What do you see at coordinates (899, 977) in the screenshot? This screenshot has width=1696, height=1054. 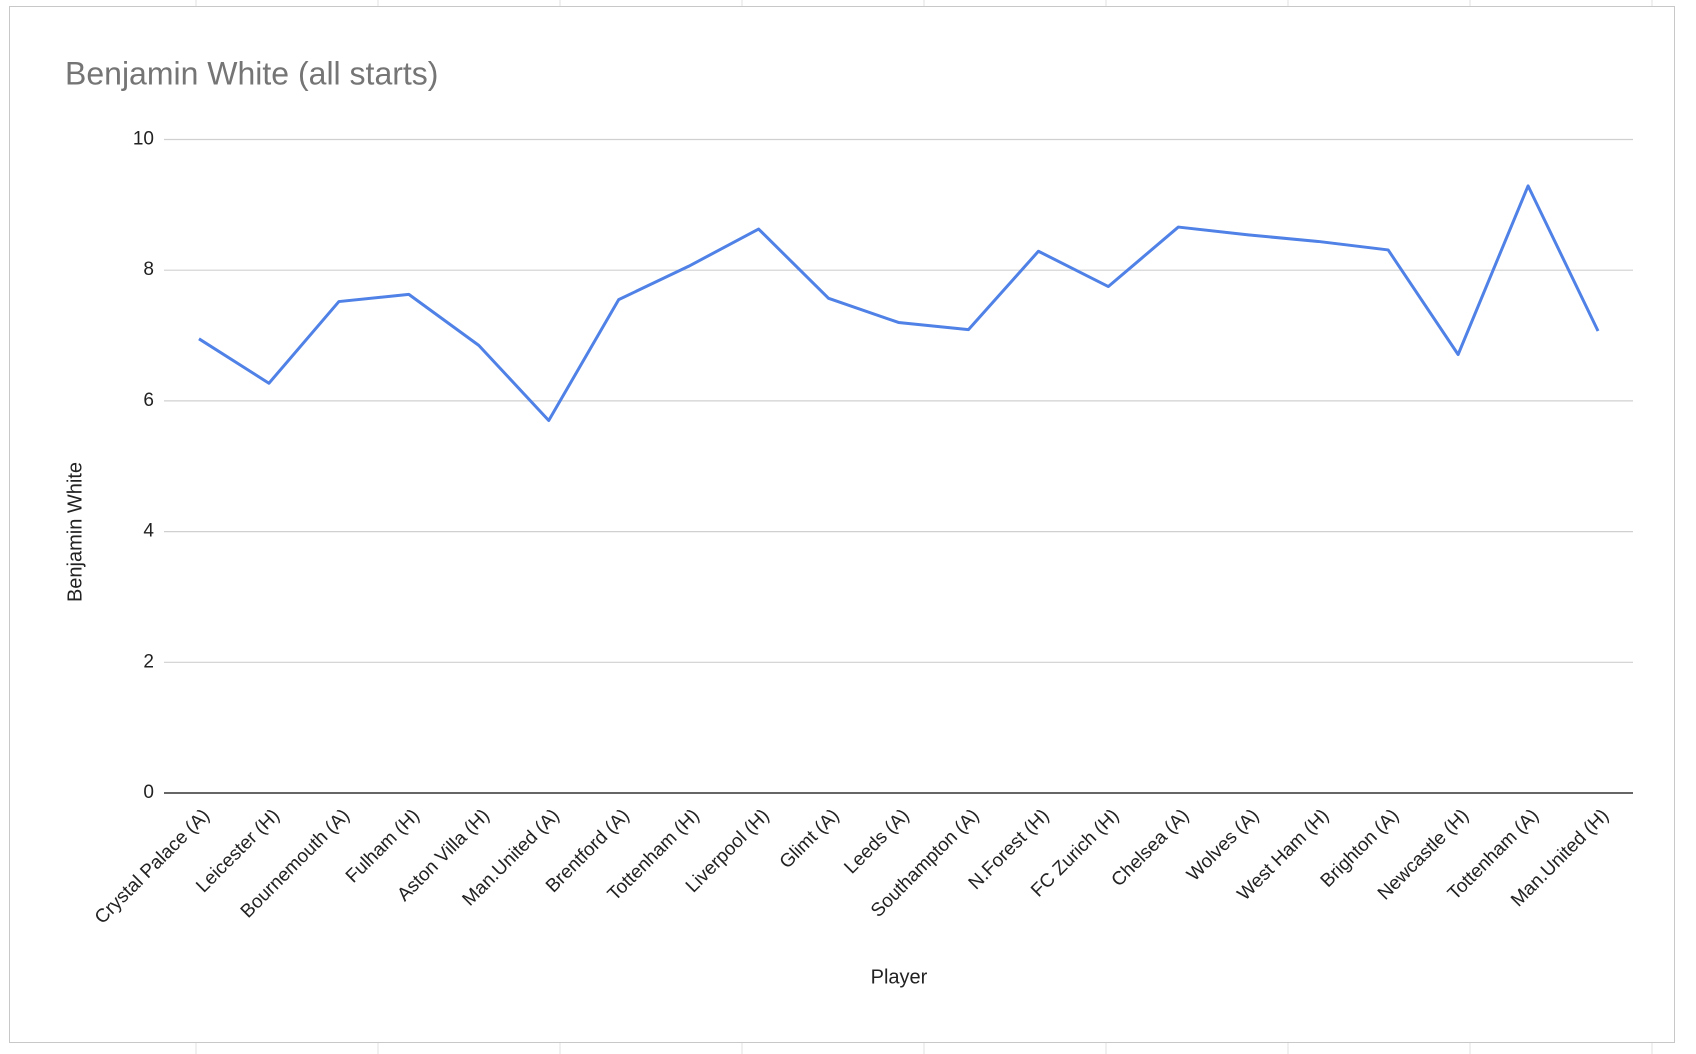 I see `x-axis-title: Player` at bounding box center [899, 977].